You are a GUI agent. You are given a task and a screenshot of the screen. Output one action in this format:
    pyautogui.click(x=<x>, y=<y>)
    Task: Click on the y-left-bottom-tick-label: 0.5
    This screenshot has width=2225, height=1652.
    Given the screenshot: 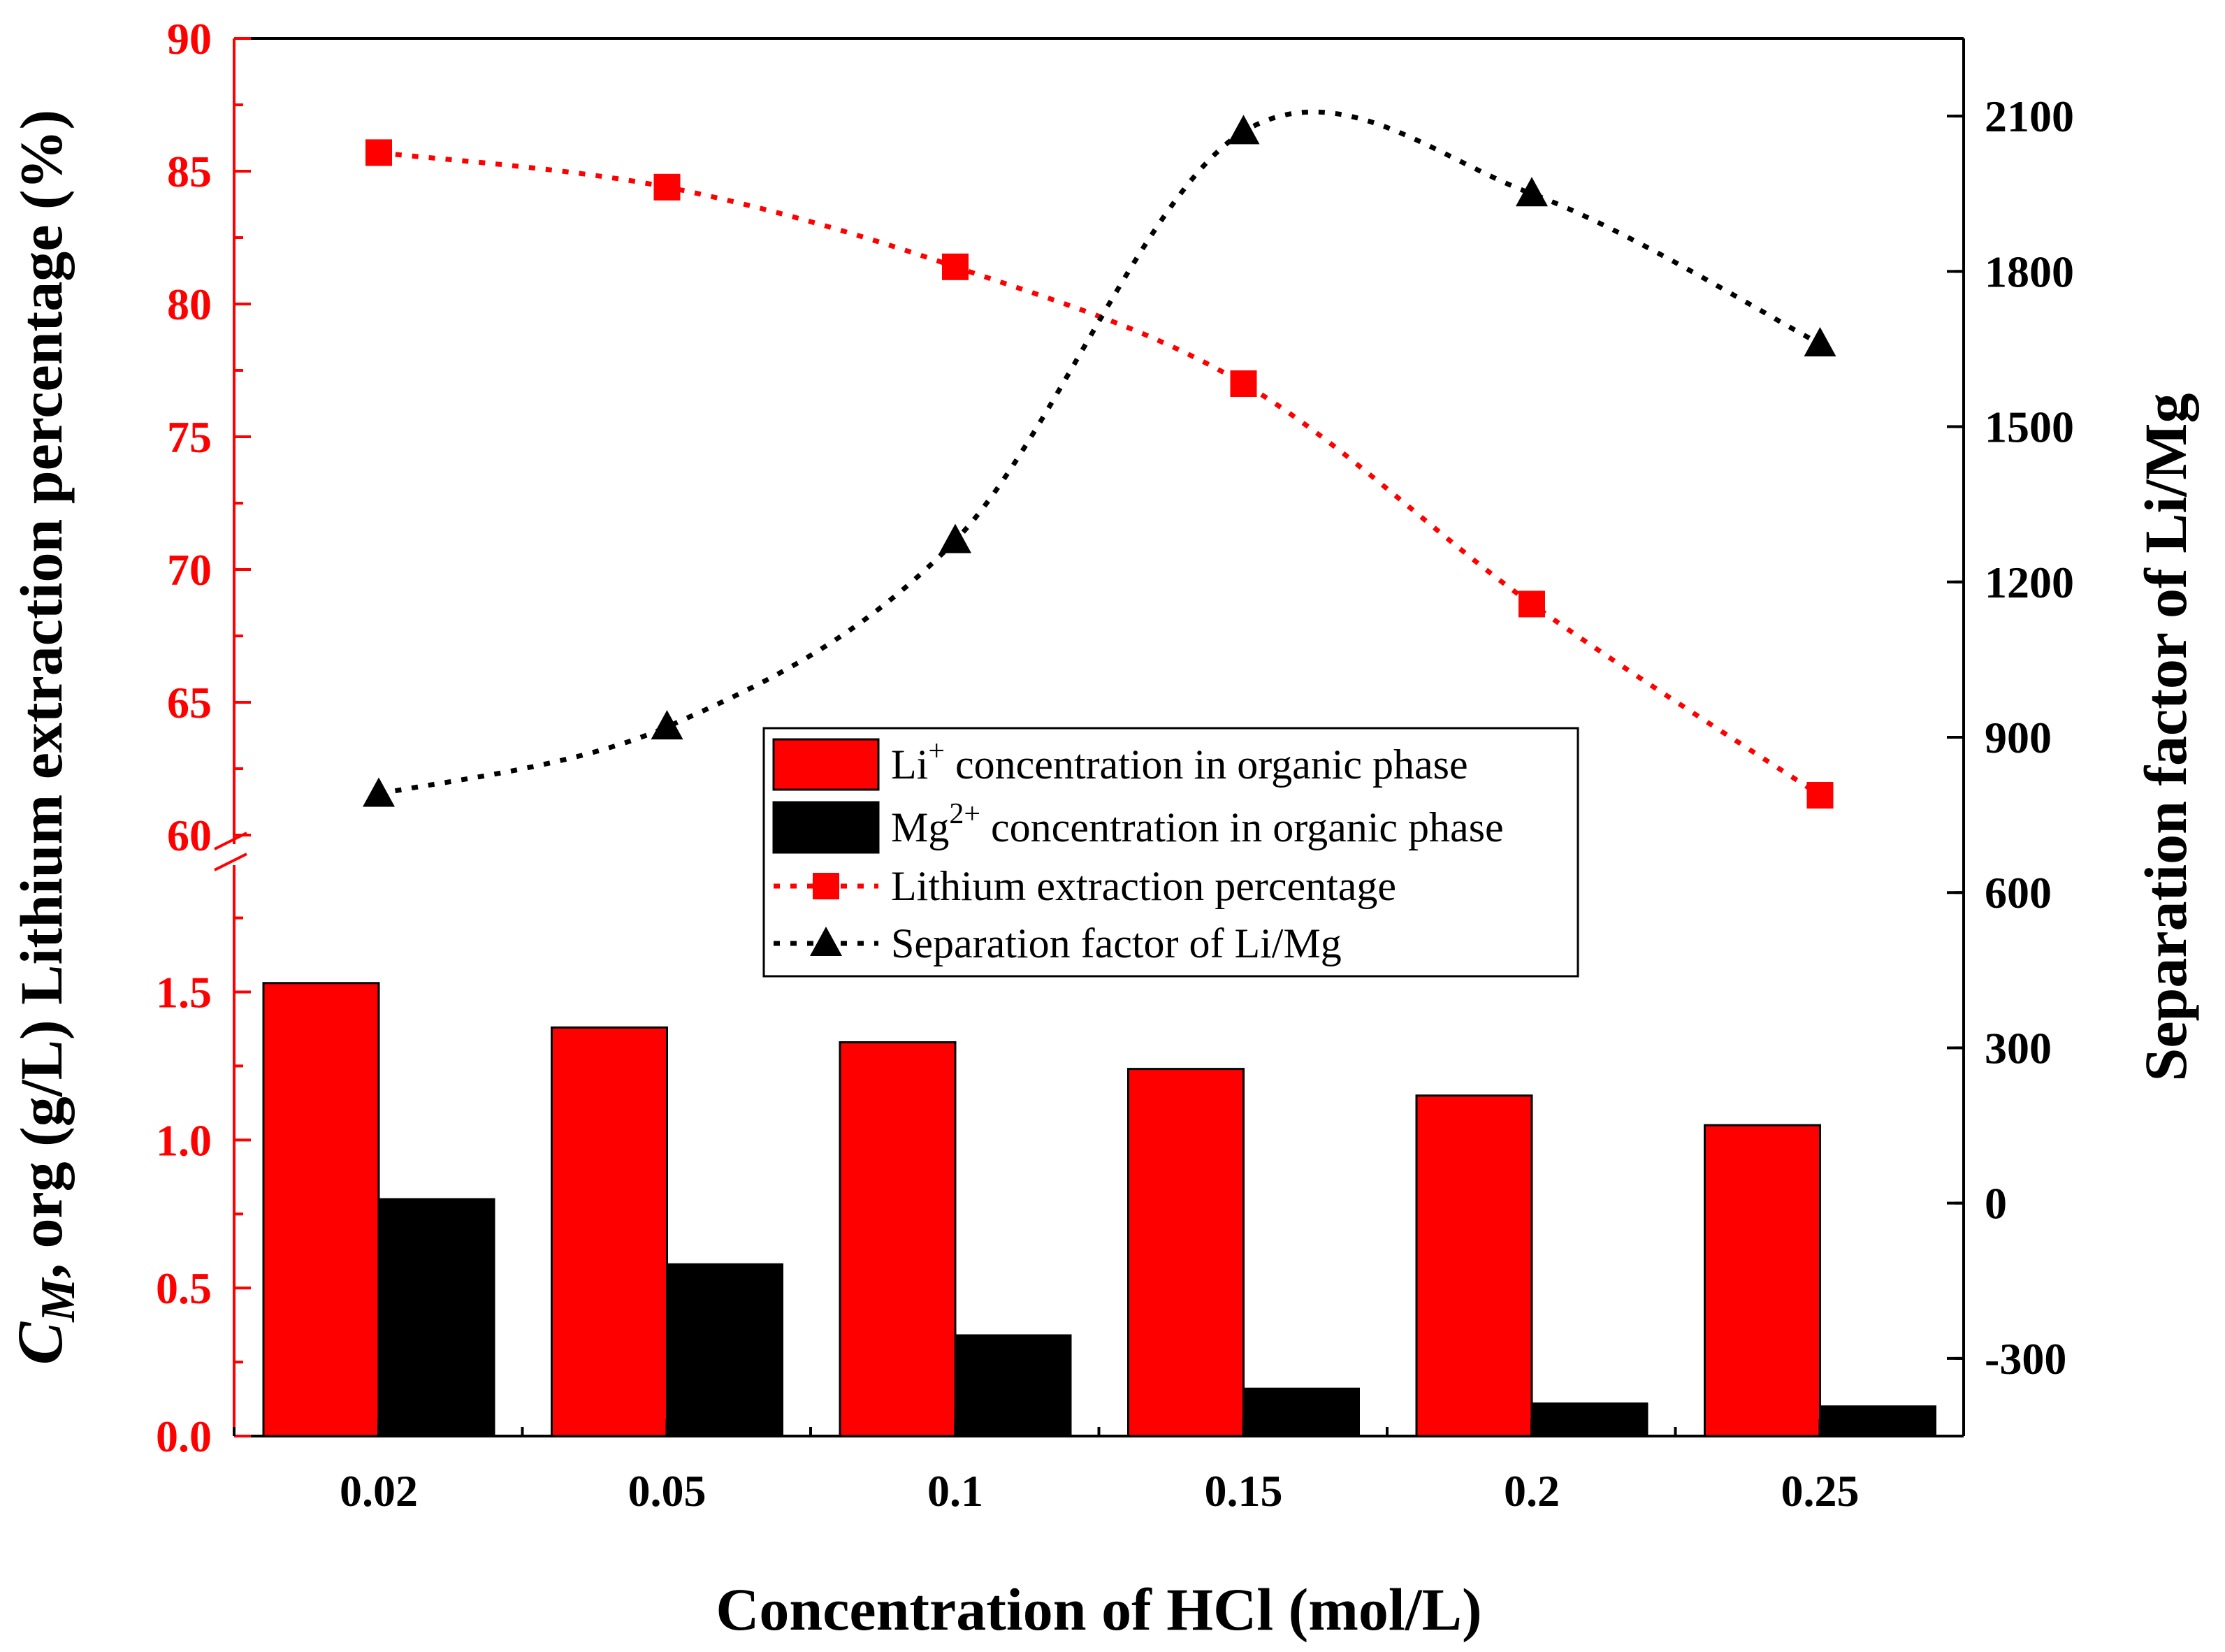 What is the action you would take?
    pyautogui.click(x=184, y=1288)
    